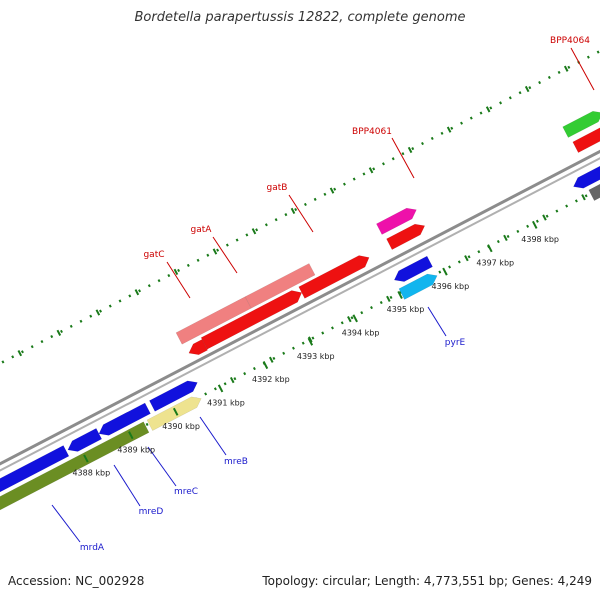  Describe the element at coordinates (316, 356) in the screenshot. I see `tick-label-4393: 4393 kbp` at that location.